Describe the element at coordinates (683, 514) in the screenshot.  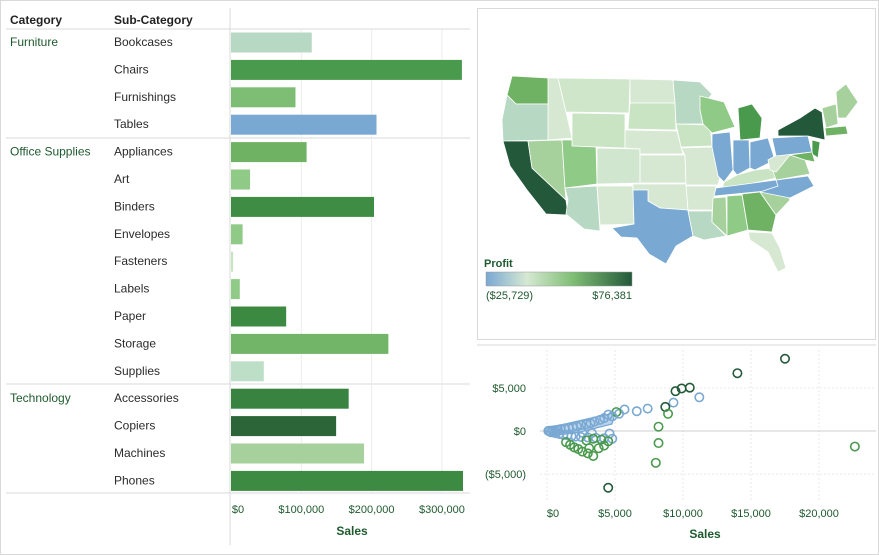
I see `scatter-x-tick-label: $10,000` at that location.